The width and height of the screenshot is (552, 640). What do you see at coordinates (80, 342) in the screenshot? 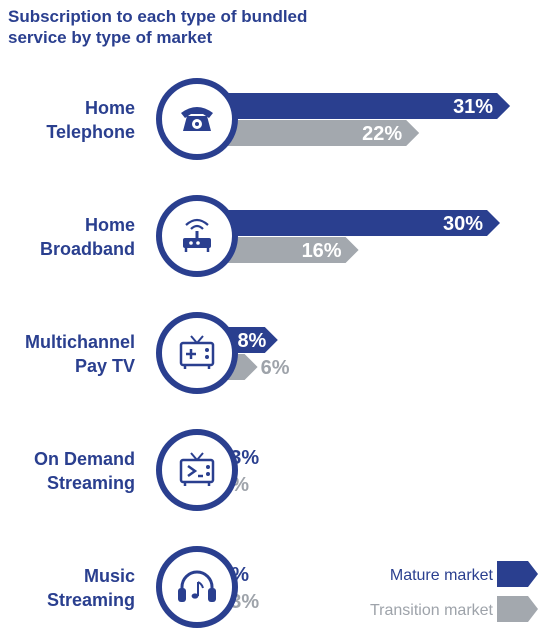
I see `category-label-line: Multichannel` at bounding box center [80, 342].